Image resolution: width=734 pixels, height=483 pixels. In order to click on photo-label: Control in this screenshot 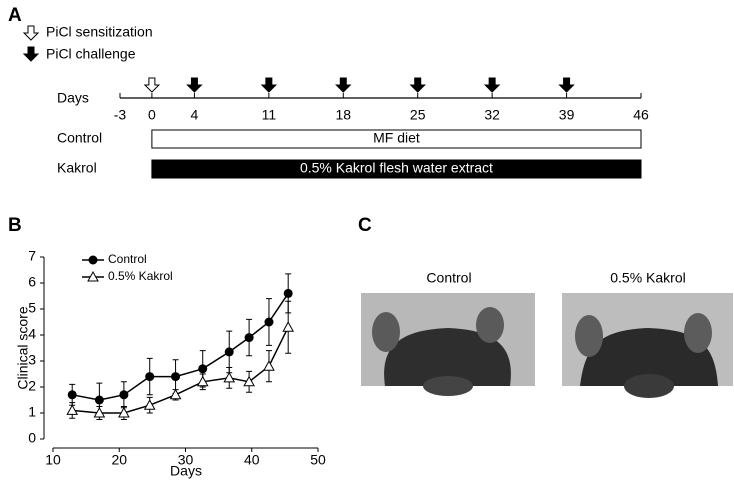, I will do `click(448, 278)`.